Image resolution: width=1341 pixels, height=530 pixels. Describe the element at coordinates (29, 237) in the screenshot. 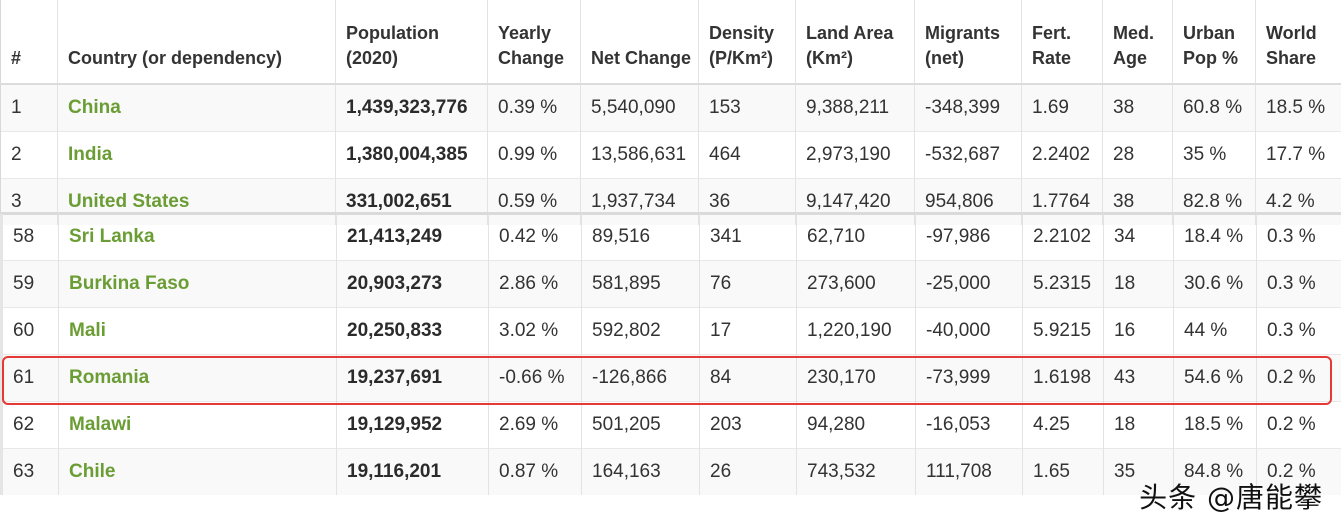

I see `cell-rank: 58` at that location.